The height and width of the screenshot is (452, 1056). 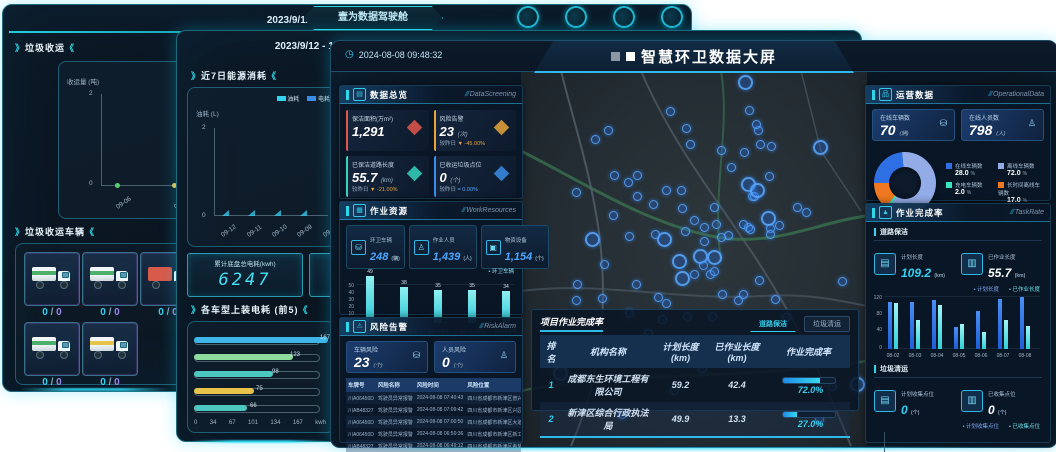 What do you see at coordinates (442, 247) in the screenshot?
I see `stat-workers: ♙ 作业人员 1,439 (人)` at bounding box center [442, 247].